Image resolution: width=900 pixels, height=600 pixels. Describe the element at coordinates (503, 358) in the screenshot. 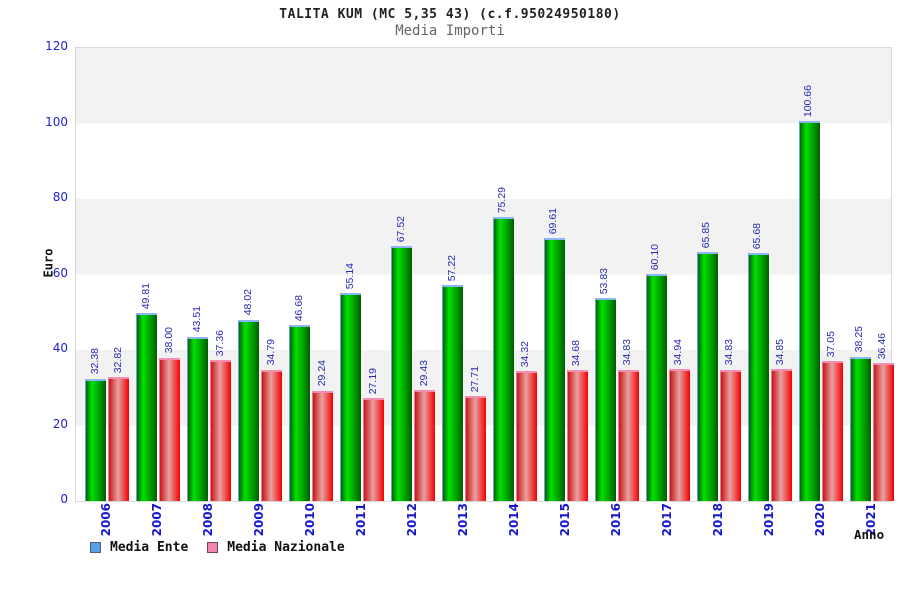

I see `bar-media-ente-2014` at that location.